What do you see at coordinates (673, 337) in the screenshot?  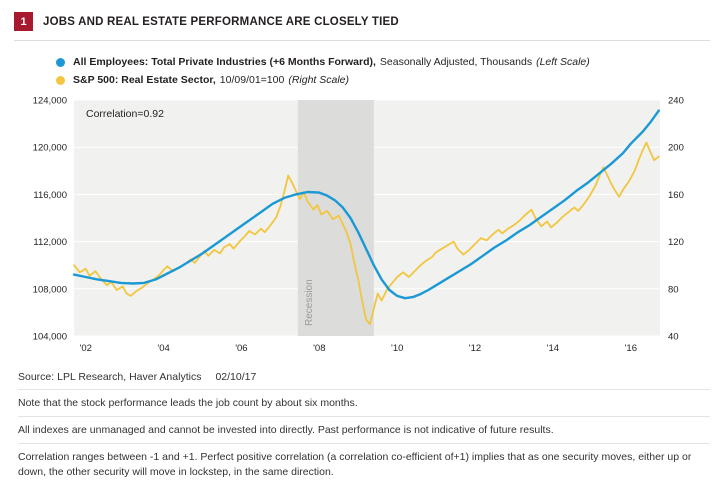 I see `right-axis-tick-label: 40` at bounding box center [673, 337].